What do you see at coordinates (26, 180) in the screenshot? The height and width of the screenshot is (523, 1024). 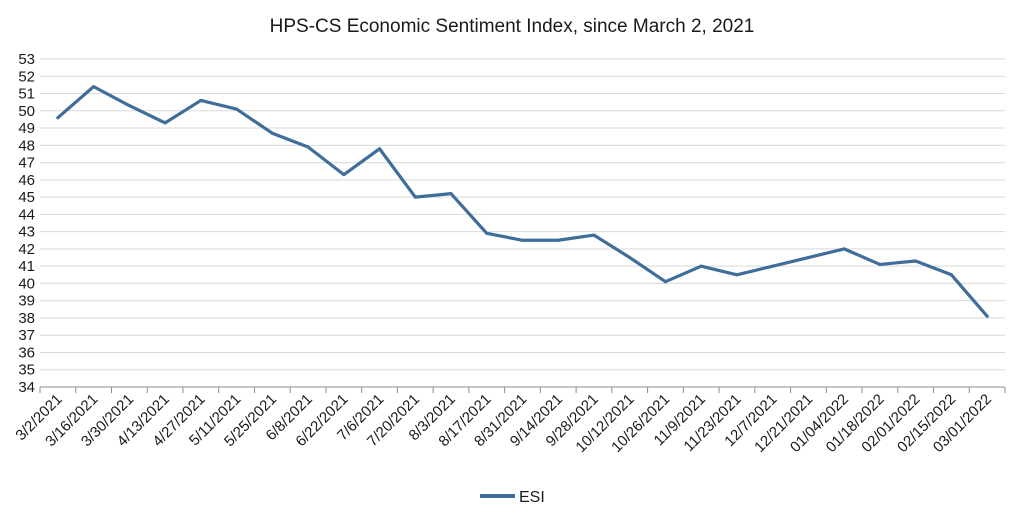 I see `y-tick-label: 46` at bounding box center [26, 180].